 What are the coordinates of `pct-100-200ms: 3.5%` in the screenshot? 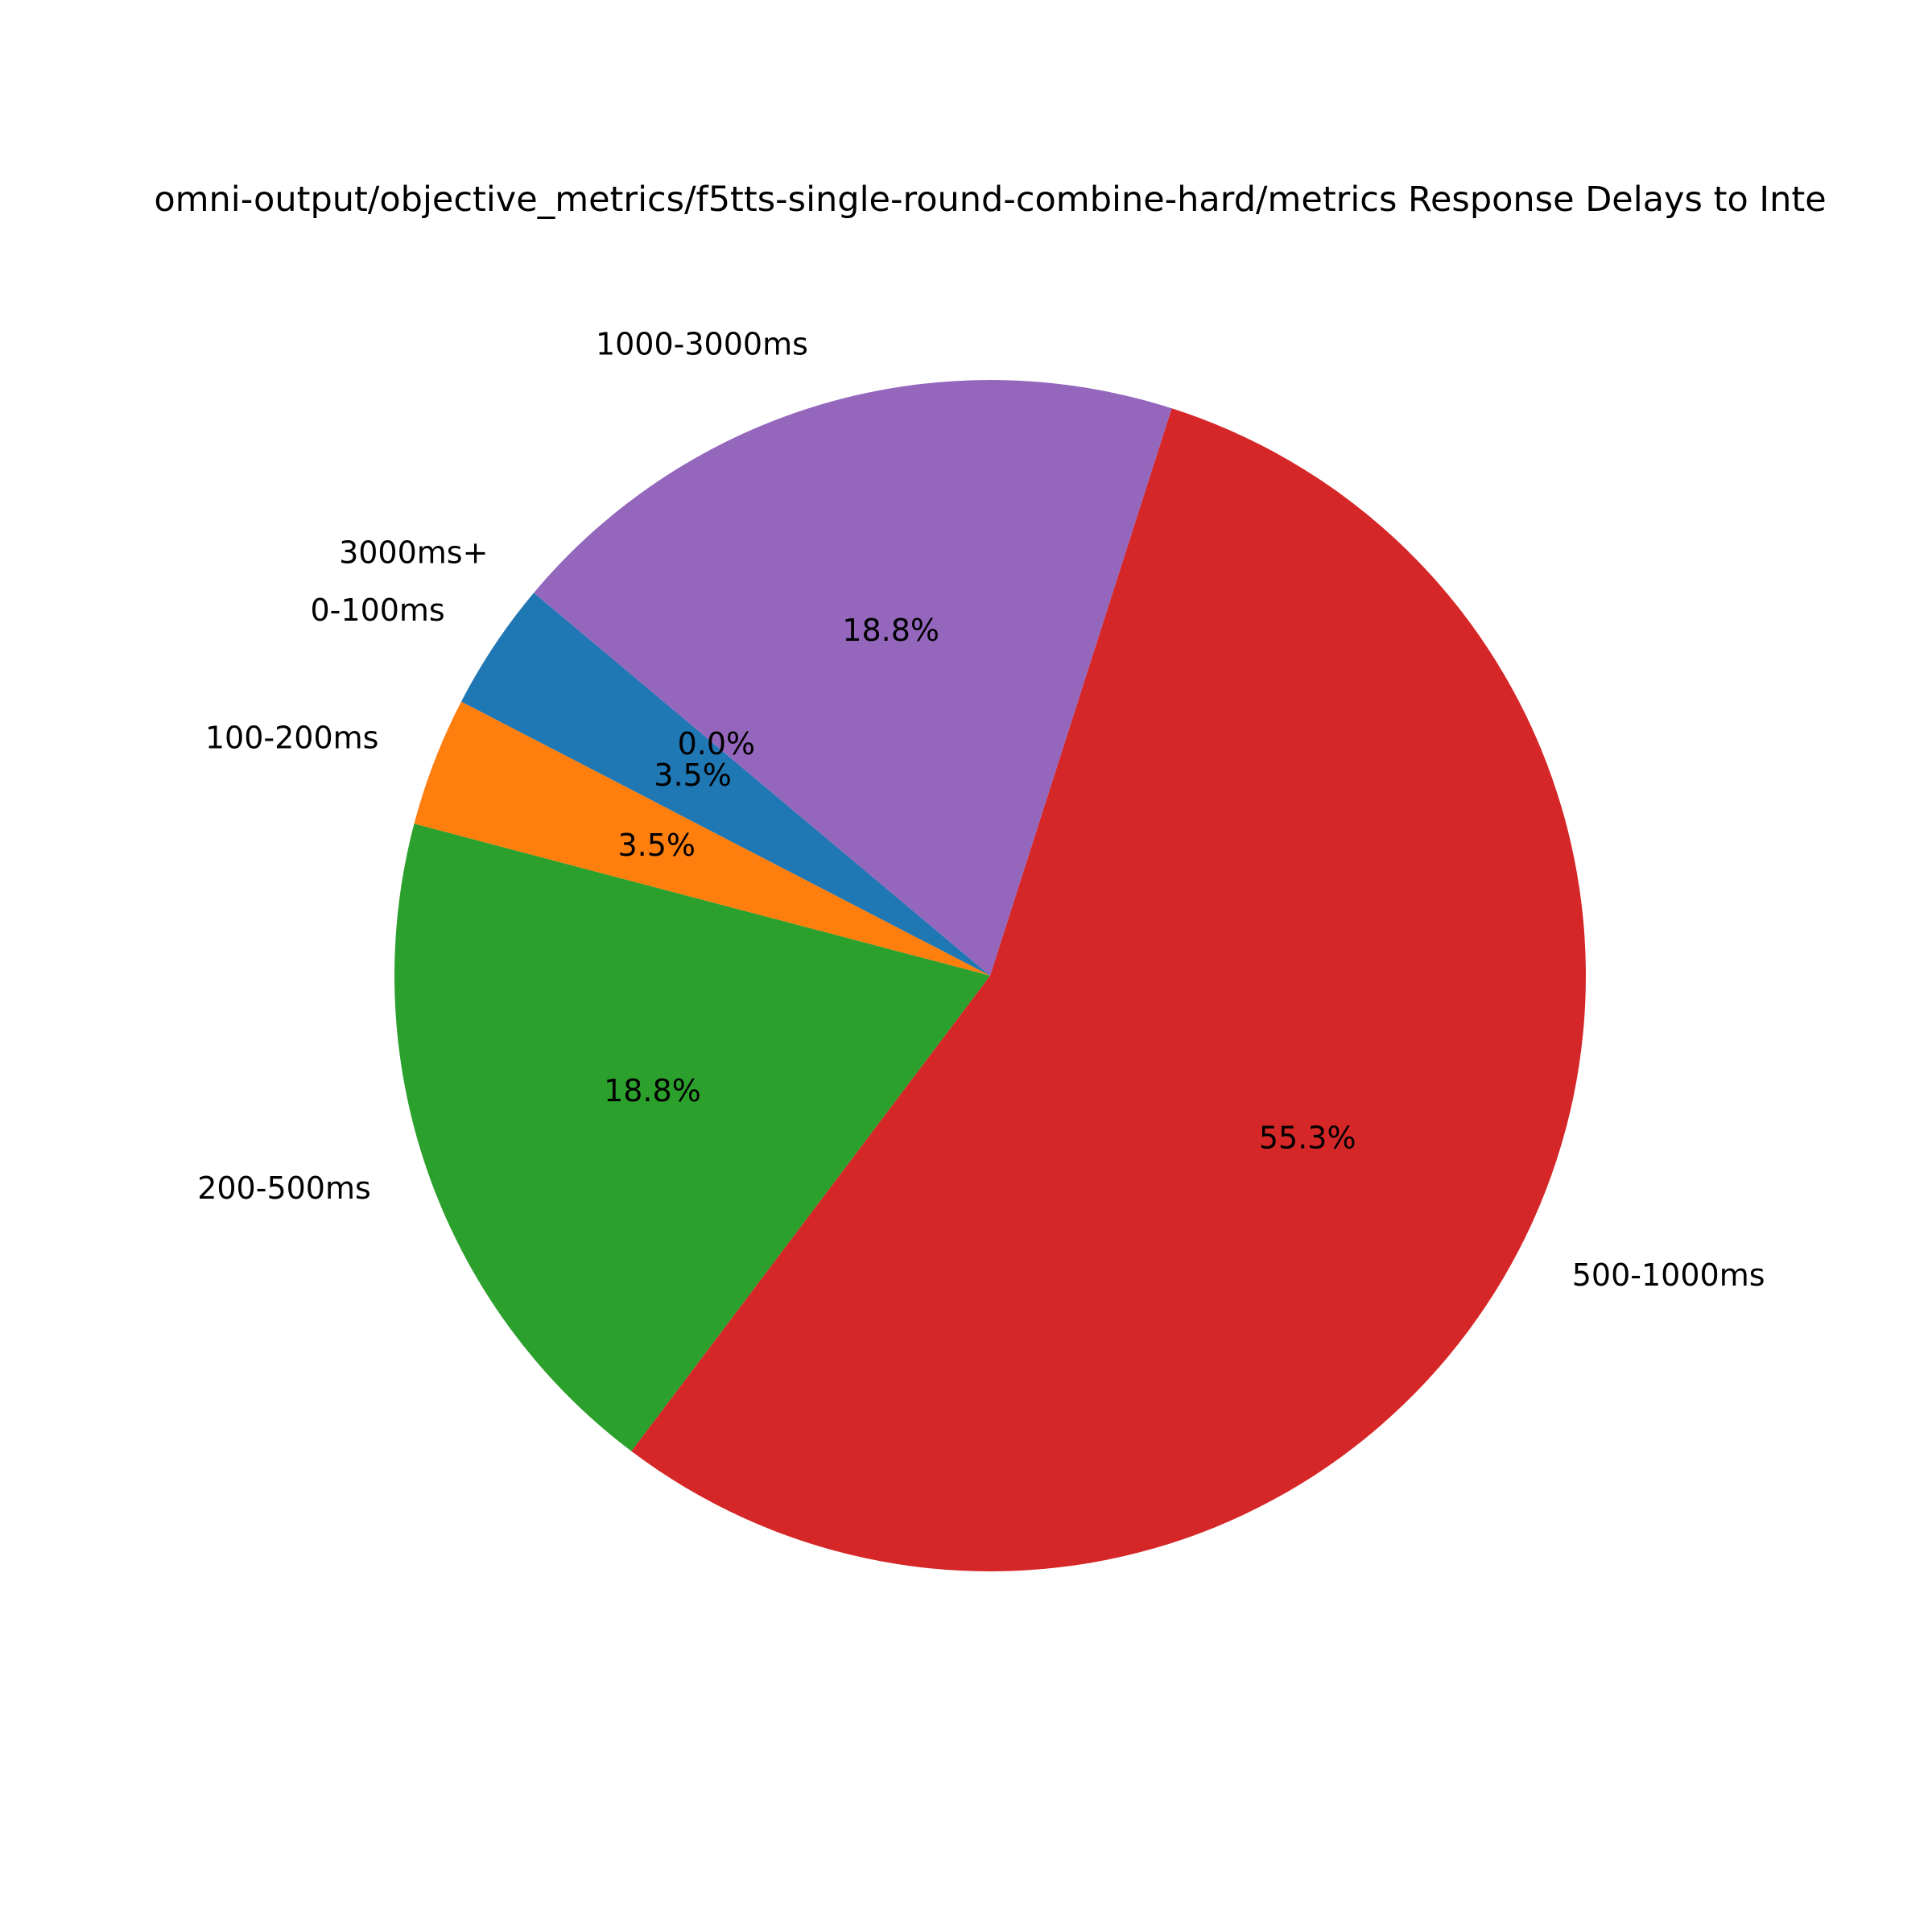 It's located at (656, 845).